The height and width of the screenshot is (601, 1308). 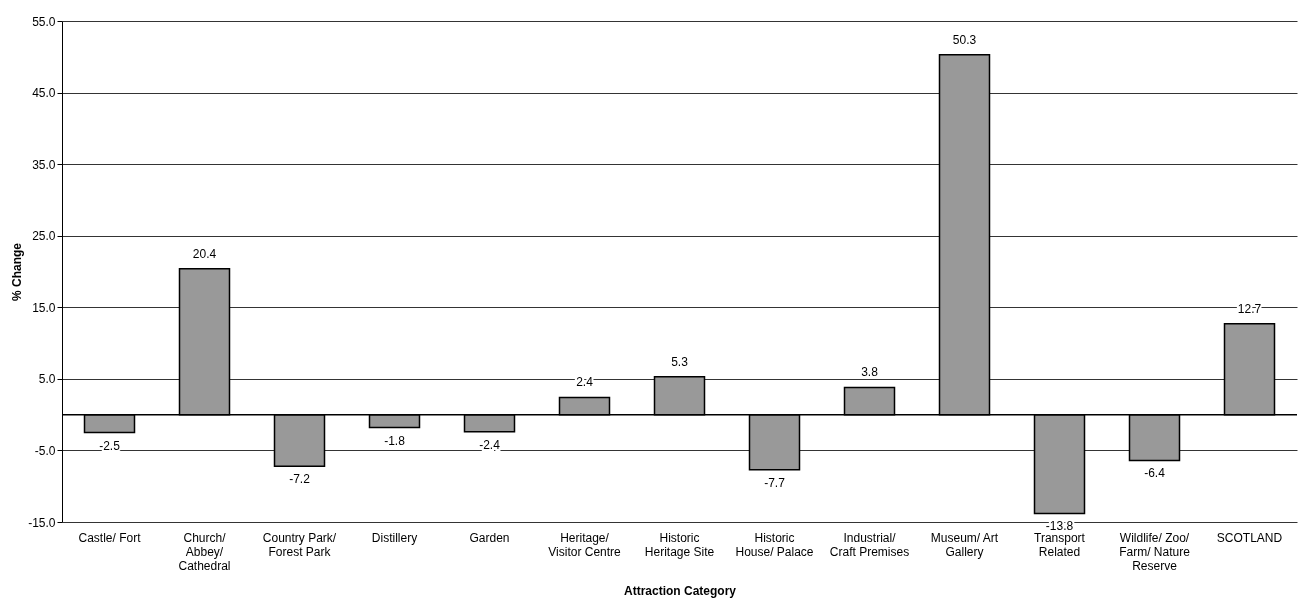 What do you see at coordinates (300, 479) in the screenshot?
I see `data-label: -7.2` at bounding box center [300, 479].